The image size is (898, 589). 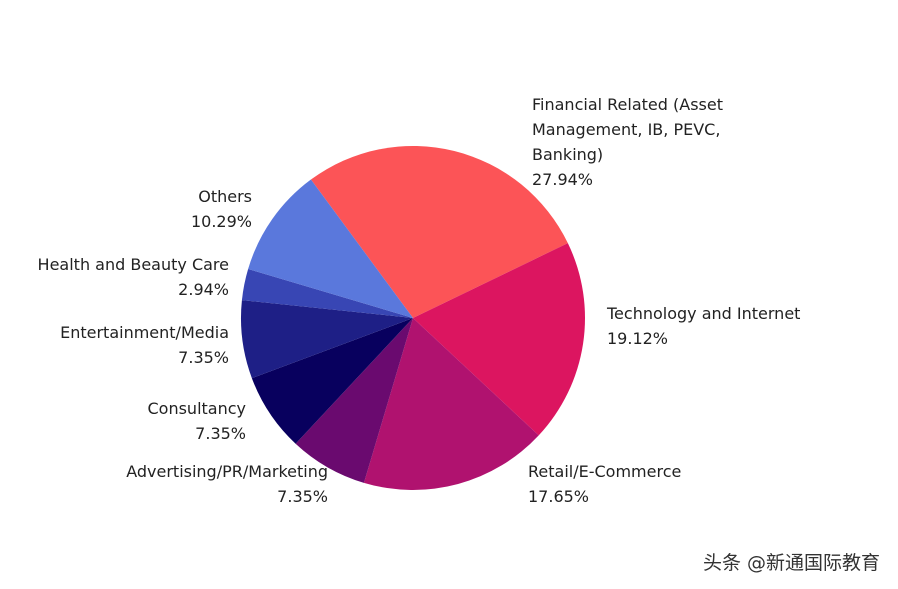 I want to click on category-label: Retail/E-Commerce, so click(x=605, y=471).